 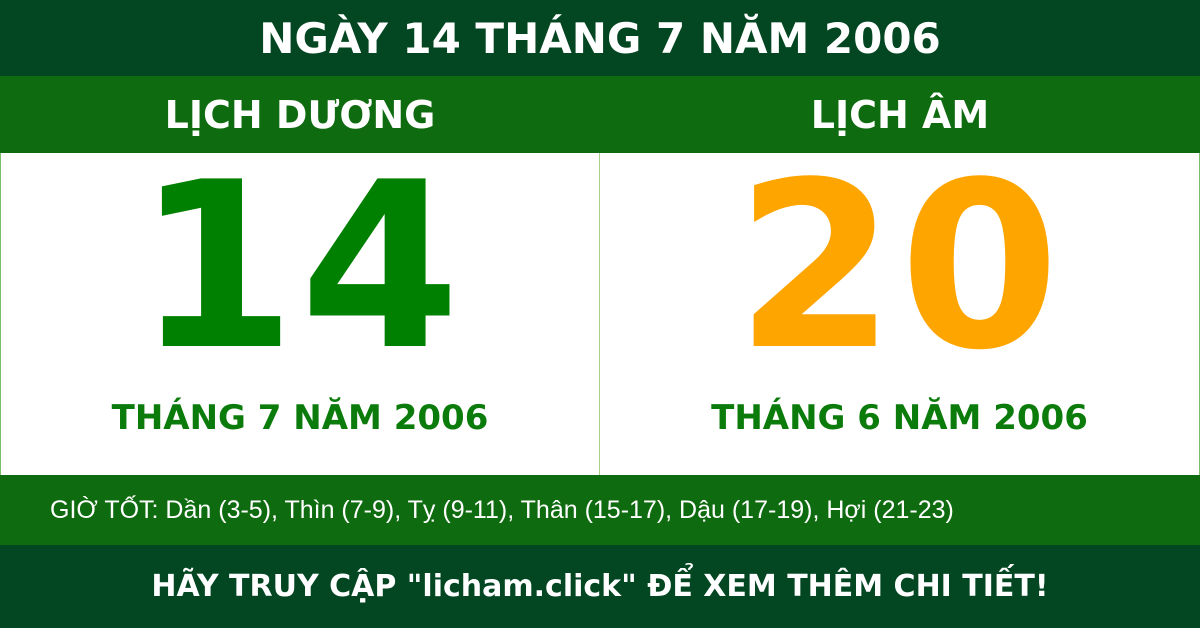 What do you see at coordinates (899, 267) in the screenshot?
I see `lunar-day: 20` at bounding box center [899, 267].